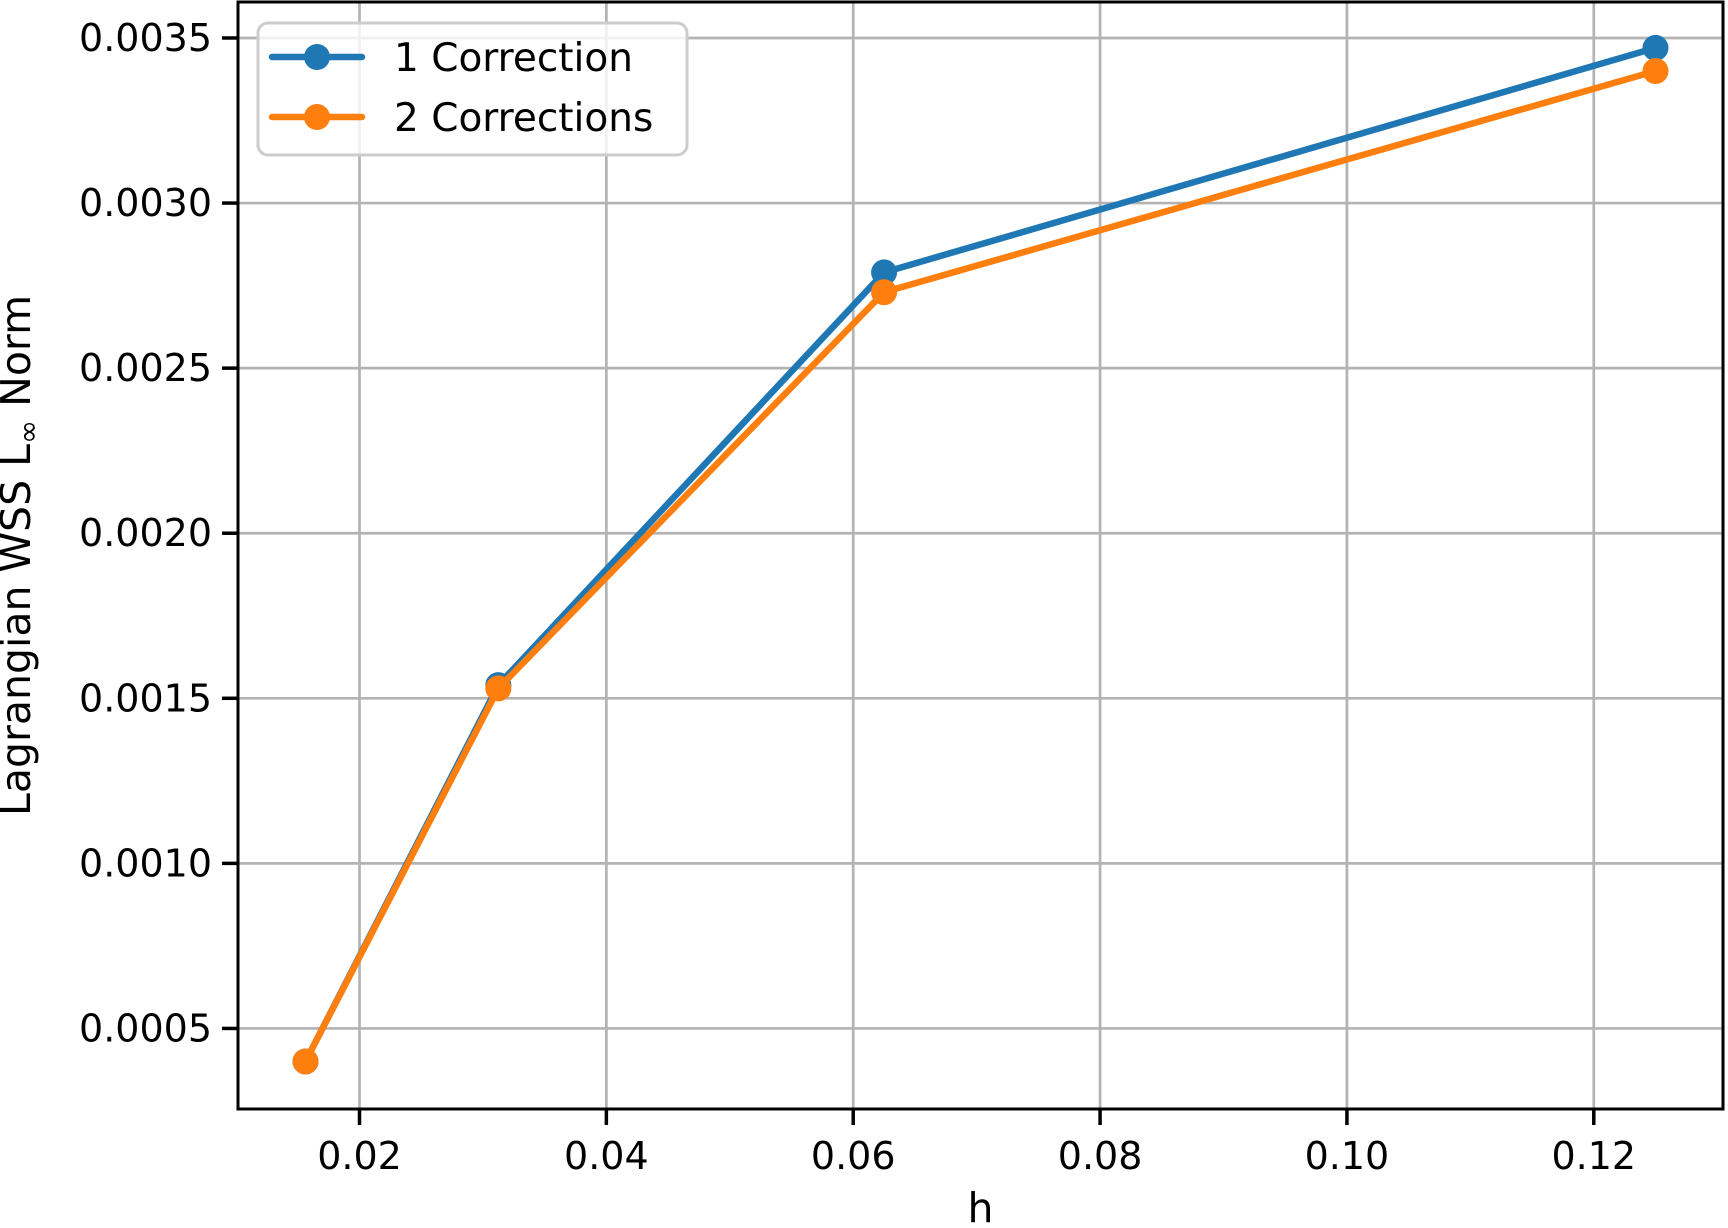  I want to click on x-tick-label-0.10: 0.10, so click(1347, 1156).